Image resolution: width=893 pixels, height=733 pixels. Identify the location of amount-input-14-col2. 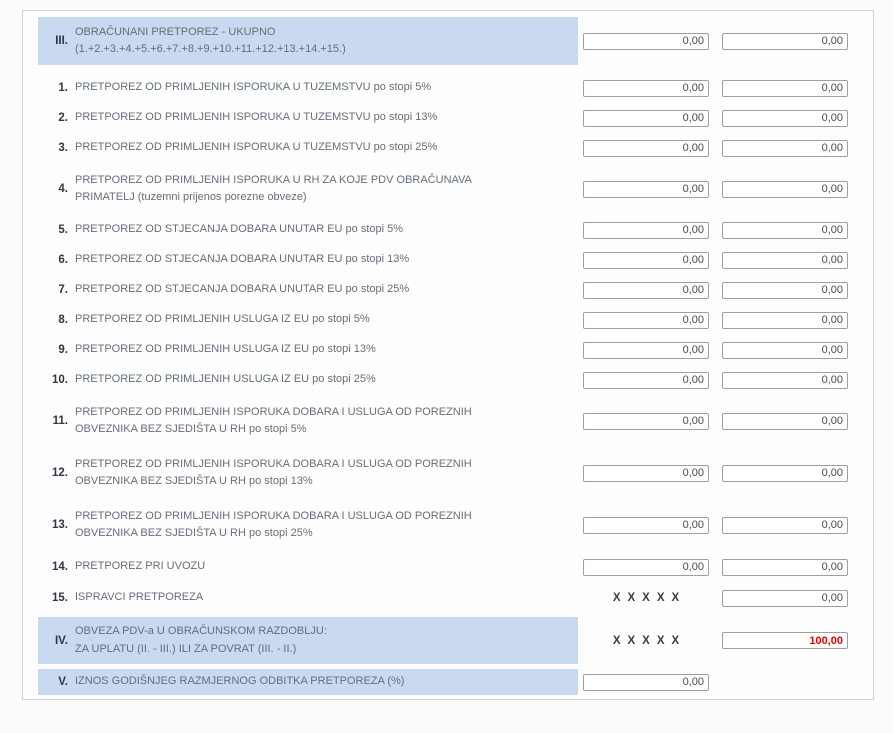
(785, 567).